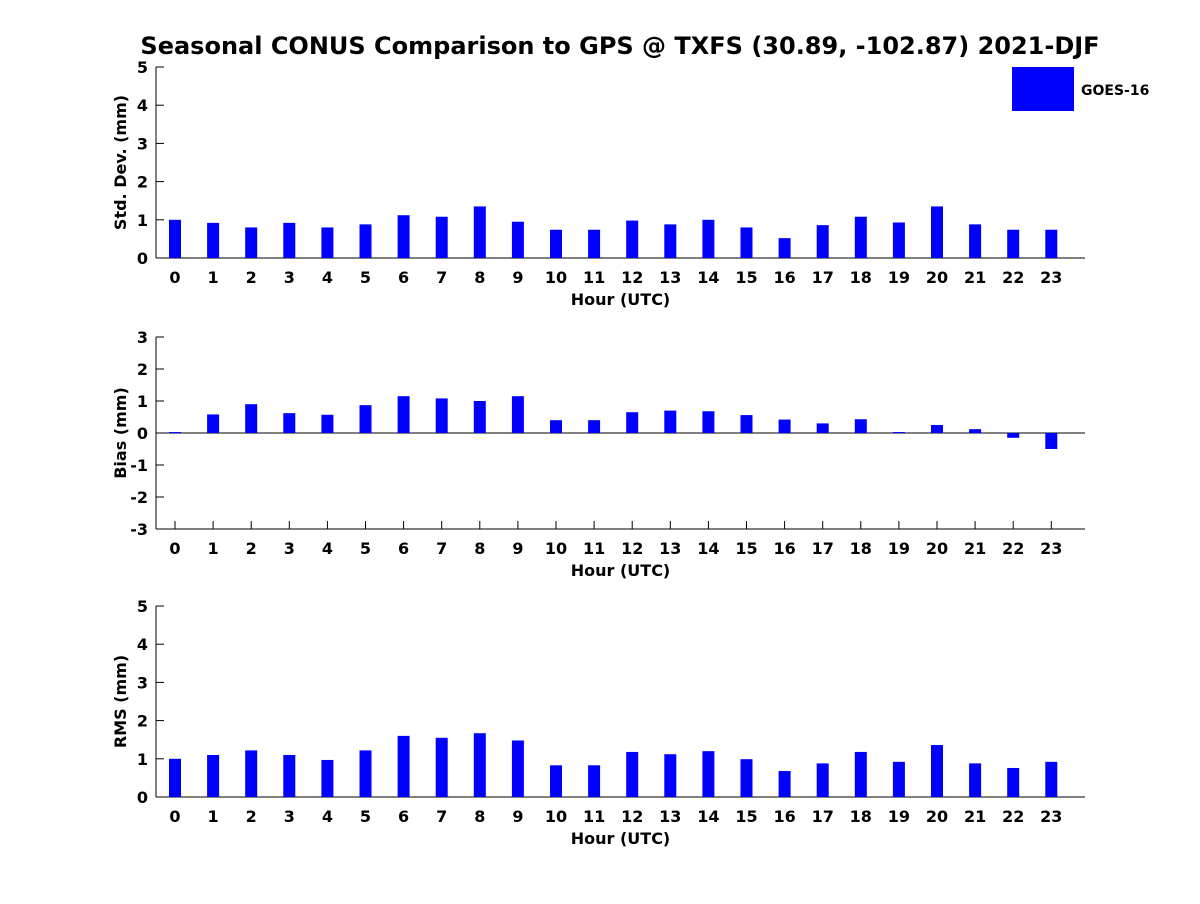 The width and height of the screenshot is (1200, 904). What do you see at coordinates (1013, 277) in the screenshot?
I see `x-tick-label: 22` at bounding box center [1013, 277].